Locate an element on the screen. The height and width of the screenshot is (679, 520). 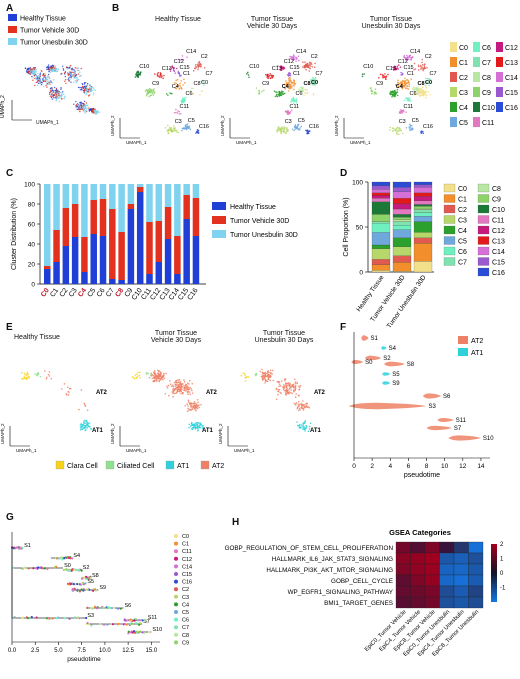
legend-label: C10 is located at coordinates (498, 210).